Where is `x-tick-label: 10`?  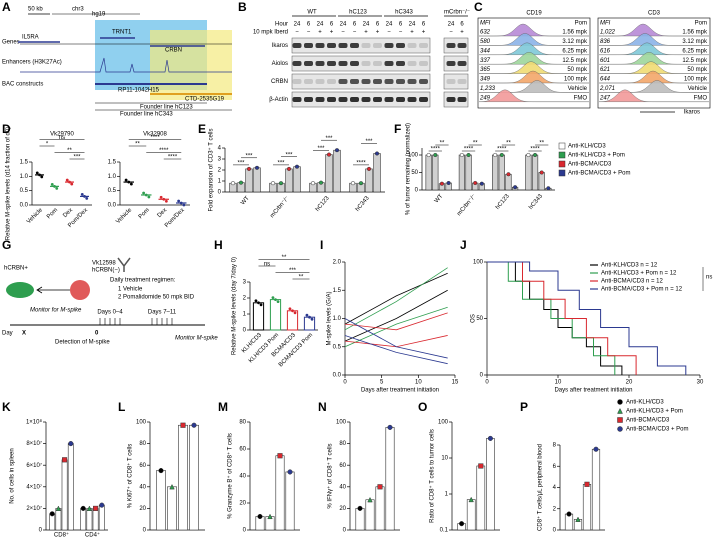
x-tick-label: 10 is located at coordinates (558, 383).